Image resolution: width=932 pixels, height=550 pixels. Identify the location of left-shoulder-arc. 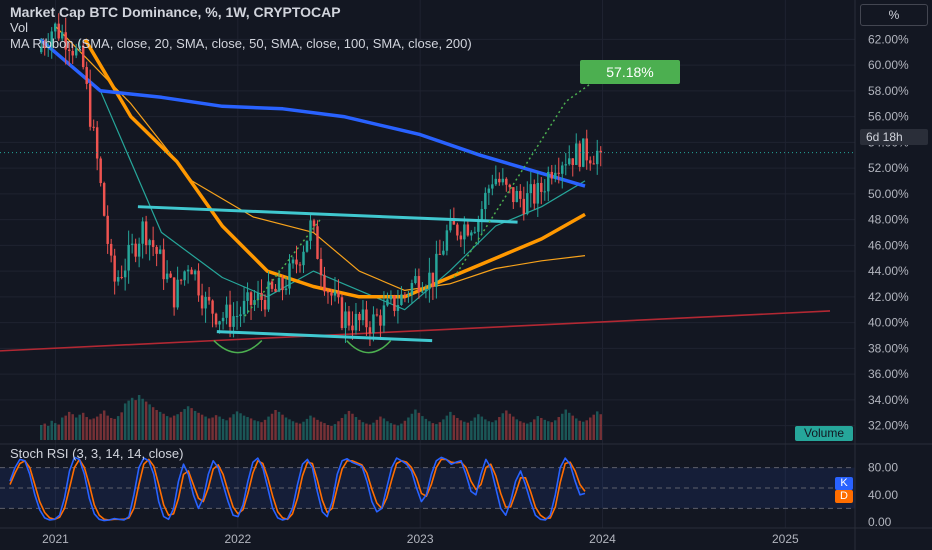
(238, 347).